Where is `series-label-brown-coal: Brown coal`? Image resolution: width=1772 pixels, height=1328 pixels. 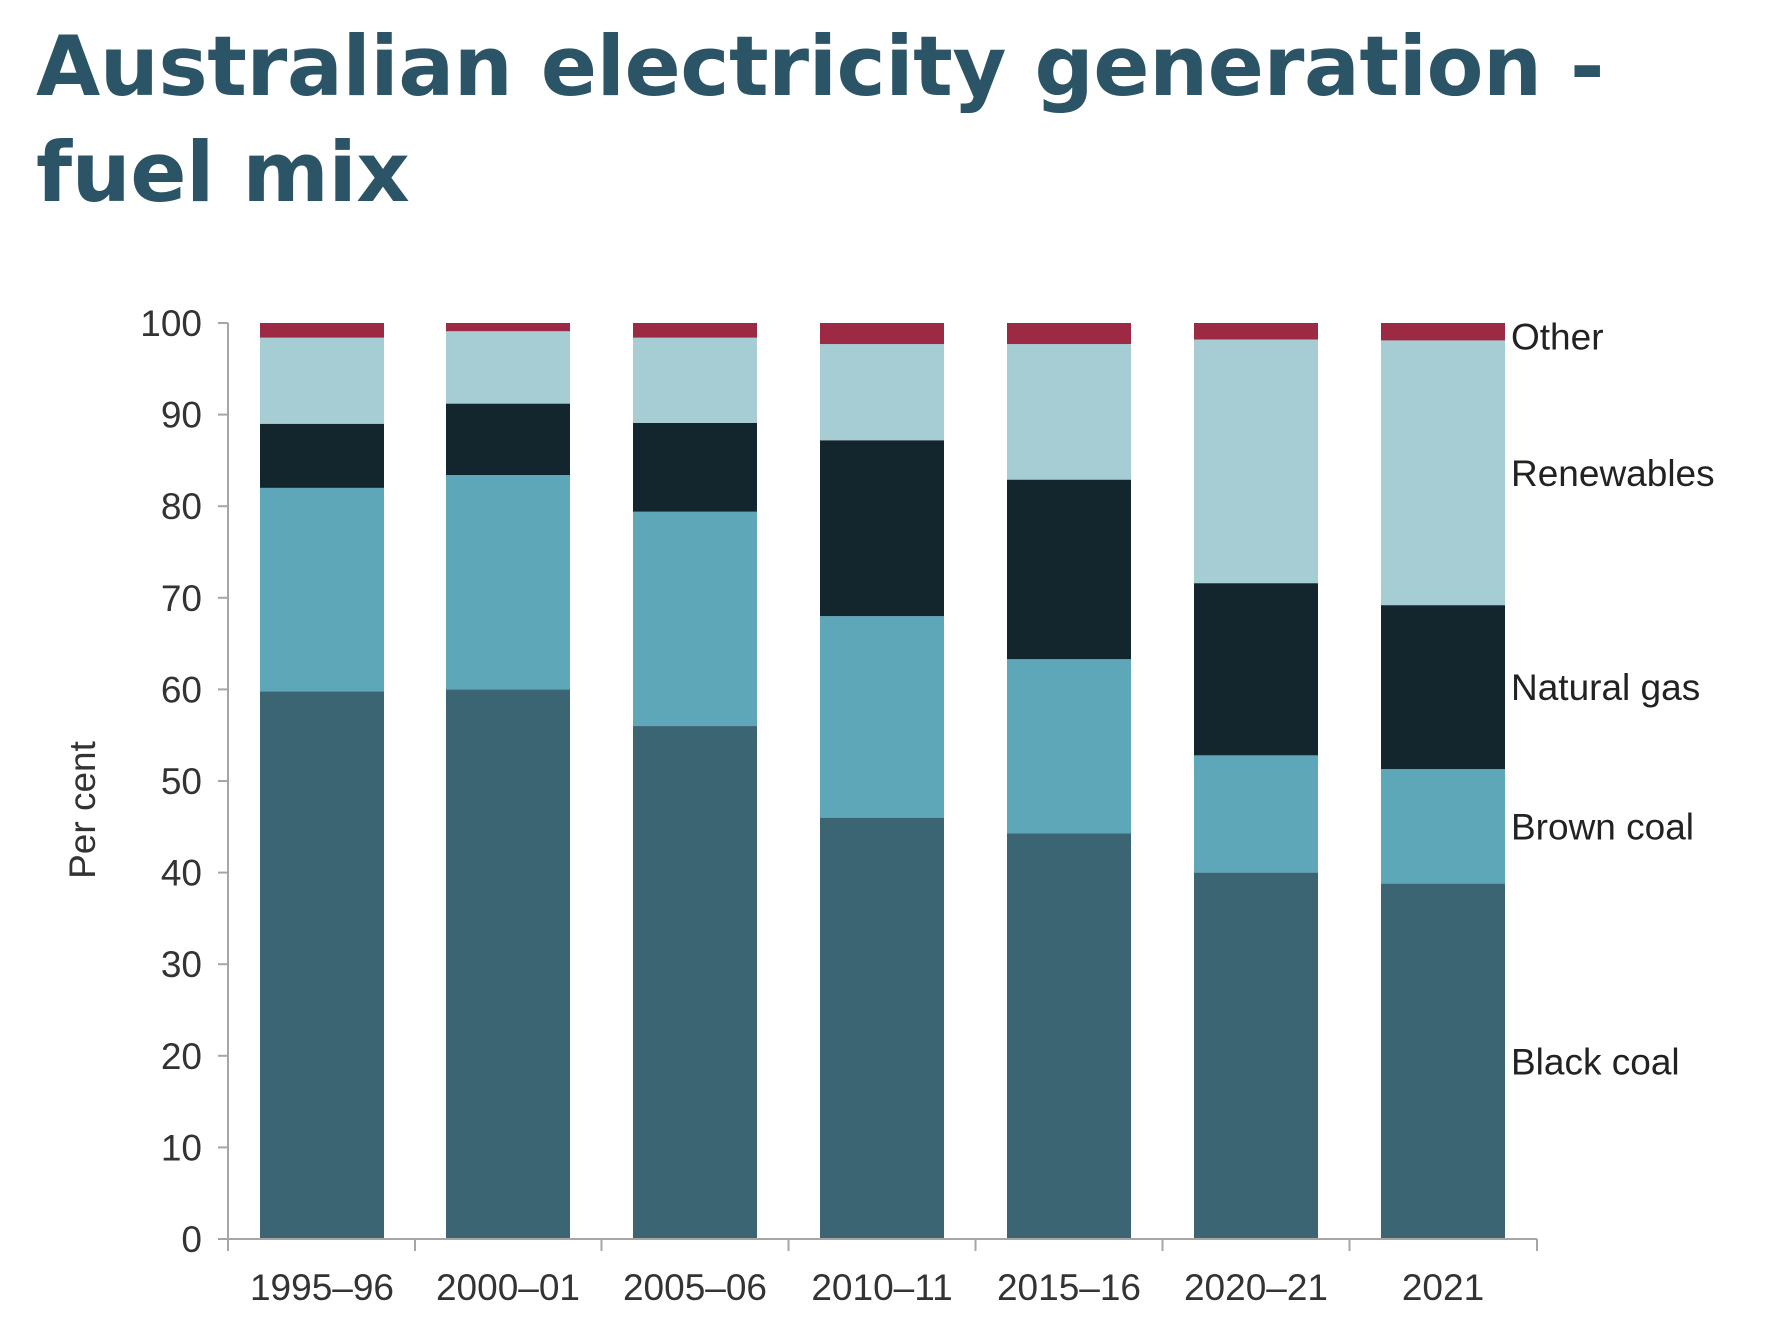 series-label-brown-coal: Brown coal is located at coordinates (1602, 826).